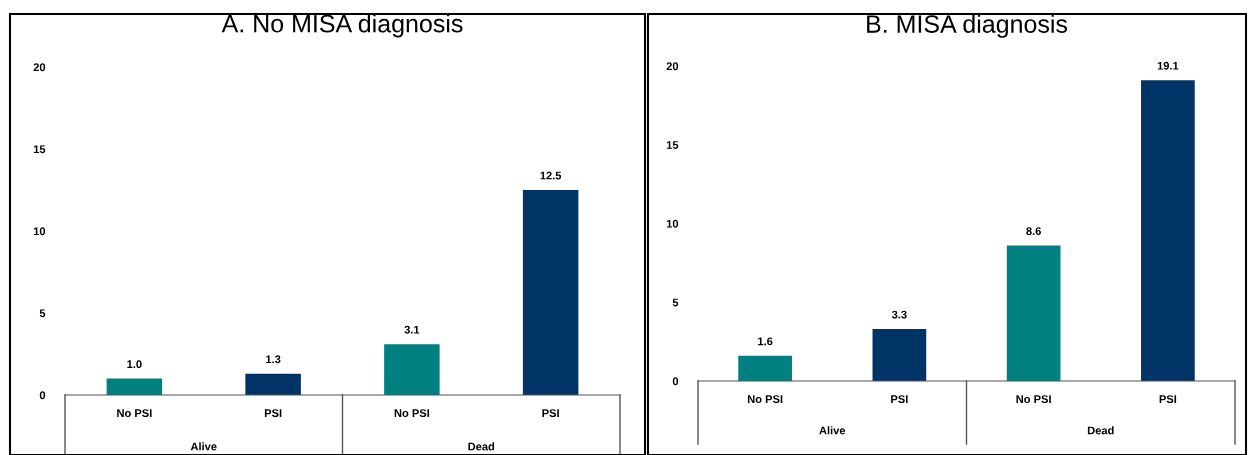 The width and height of the screenshot is (1248, 455). Describe the element at coordinates (551, 175) in the screenshot. I see `data-label: 12.5` at that location.